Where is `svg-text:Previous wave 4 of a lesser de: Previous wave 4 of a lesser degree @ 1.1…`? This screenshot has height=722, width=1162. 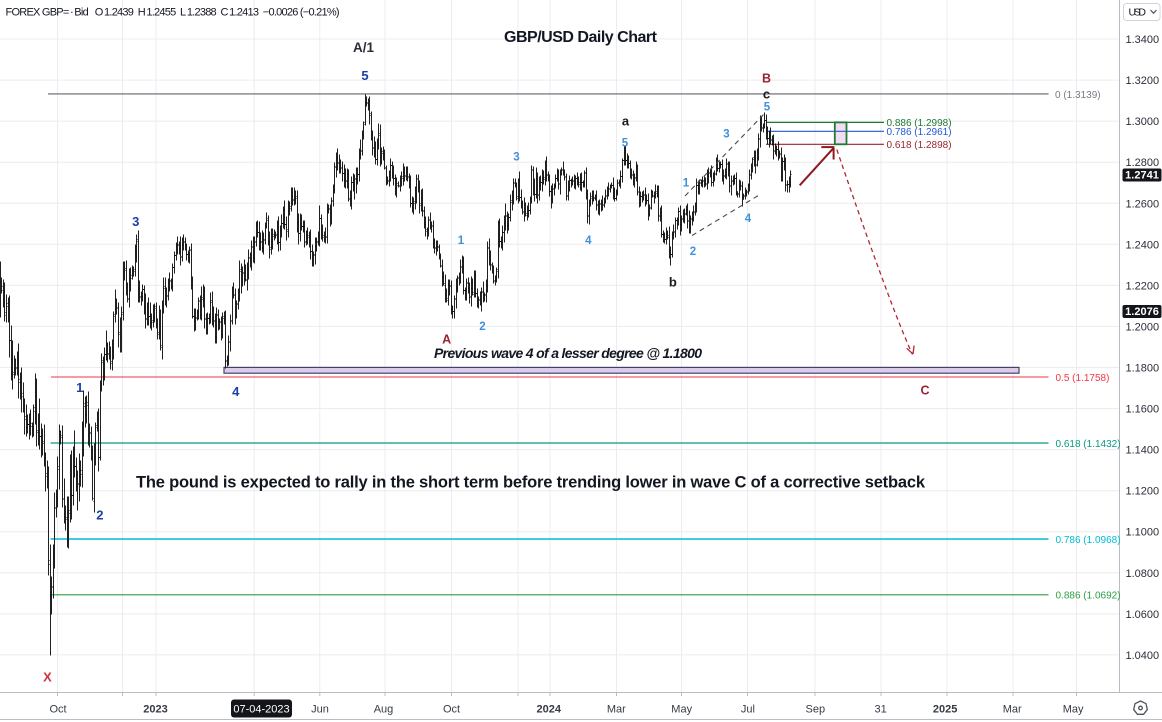
svg-text:Previous wave 4 of a lesser de: Previous wave 4 of a lesser degree @ 1.1… is located at coordinates (568, 353).